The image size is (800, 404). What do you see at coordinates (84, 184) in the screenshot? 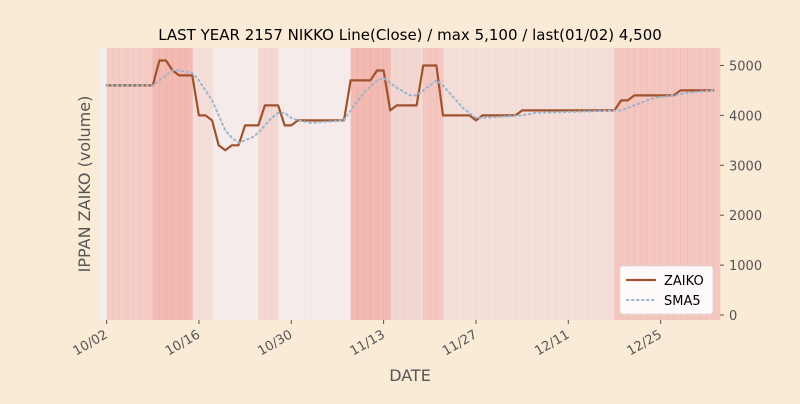
I see `y-axis-label: IPPAN ZAIKO (volume)` at bounding box center [84, 184].